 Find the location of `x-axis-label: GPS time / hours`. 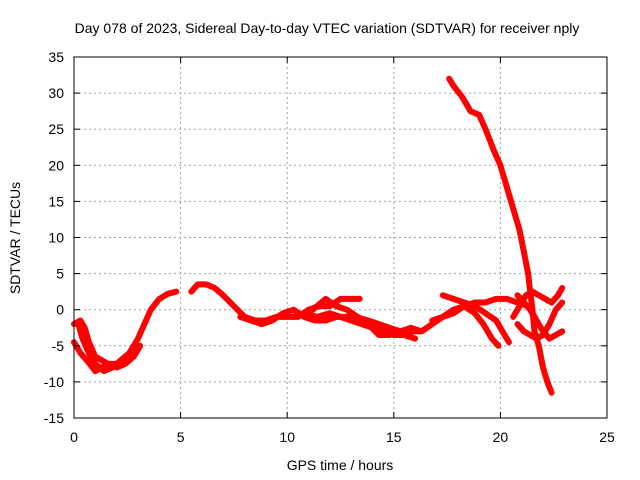

x-axis-label: GPS time / hours is located at coordinates (340, 465).